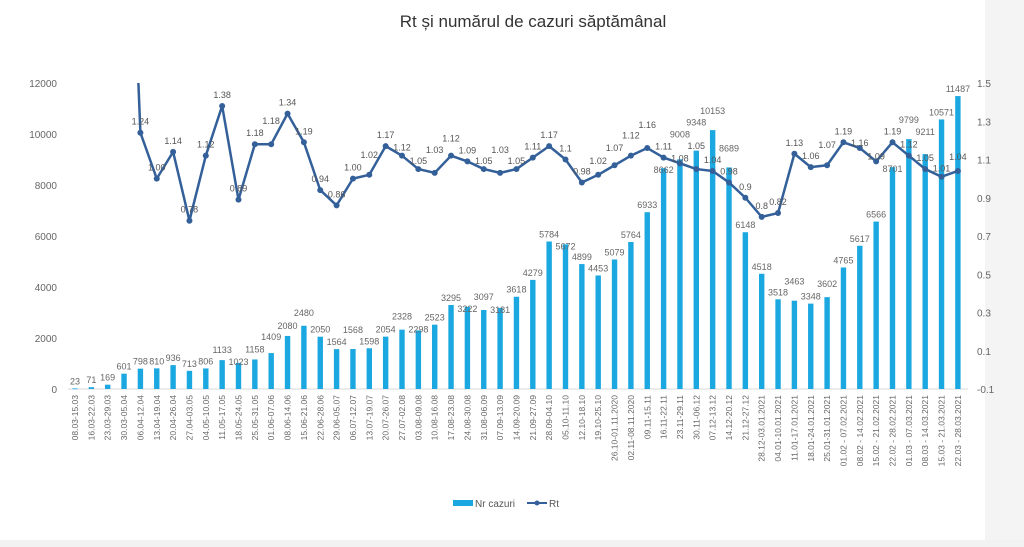 The image size is (1024, 547). I want to click on bar-value-label: 5079, so click(615, 252).